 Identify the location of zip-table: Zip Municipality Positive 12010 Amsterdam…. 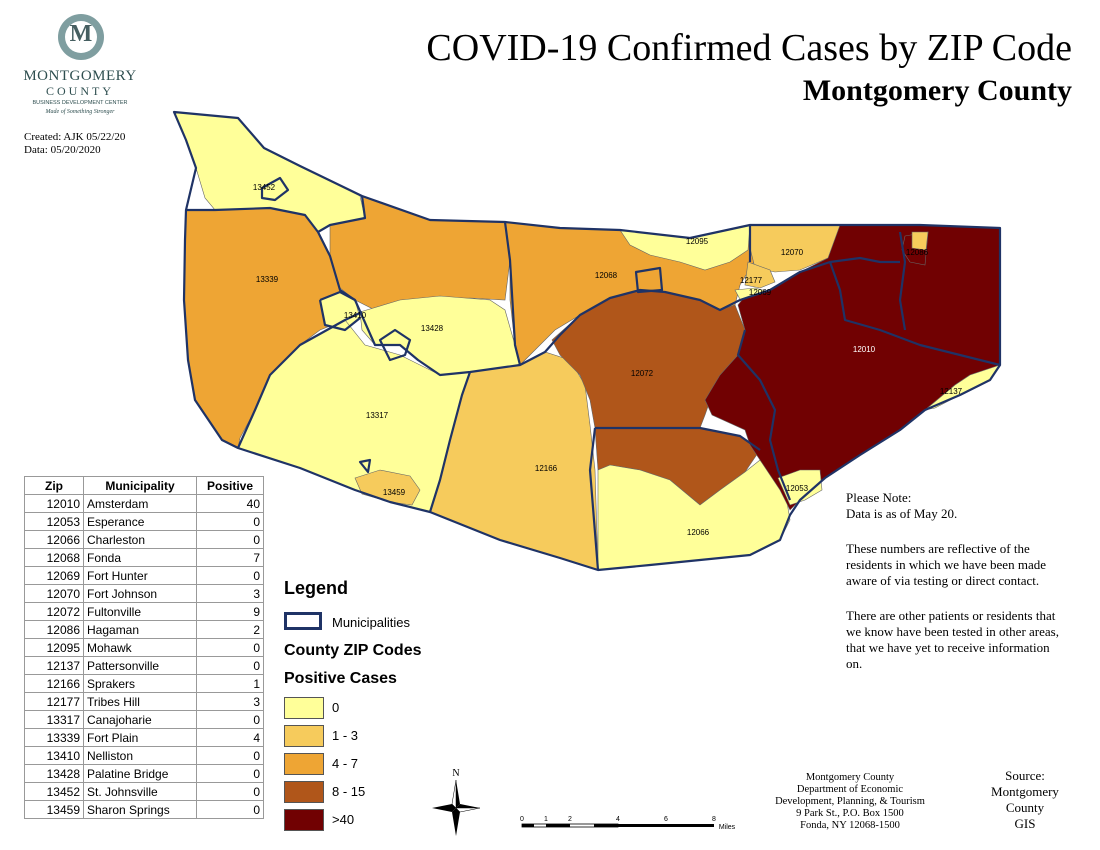
(144, 647).